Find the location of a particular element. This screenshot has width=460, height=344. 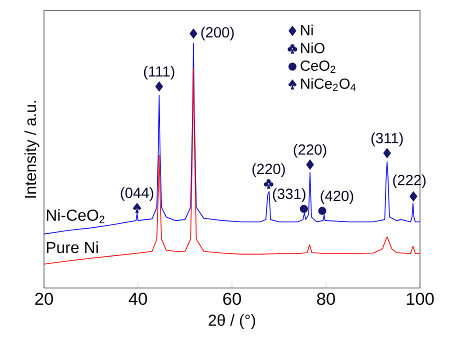

x-tick-label: 20 is located at coordinates (44, 298).